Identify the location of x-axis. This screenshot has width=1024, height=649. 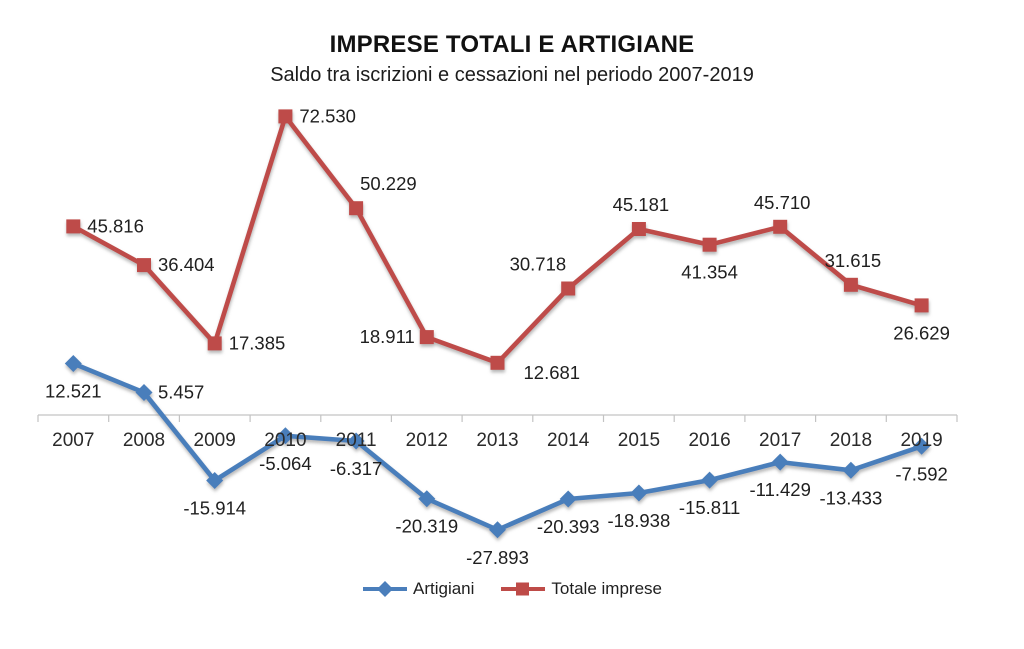
(497, 418).